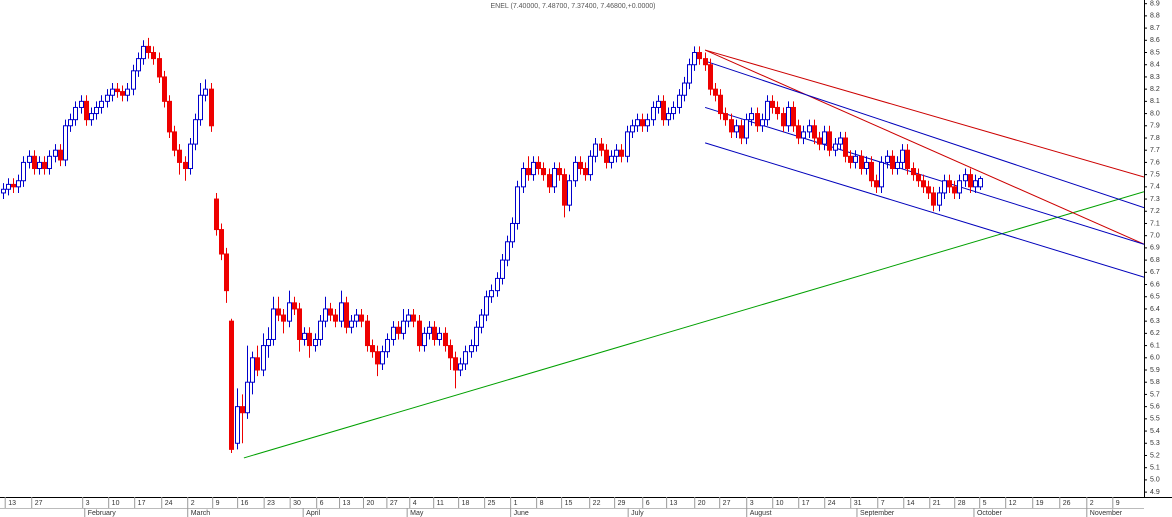 The height and width of the screenshot is (517, 1172). Describe the element at coordinates (1155, 468) in the screenshot. I see `y-tick-label: 5.1` at that location.